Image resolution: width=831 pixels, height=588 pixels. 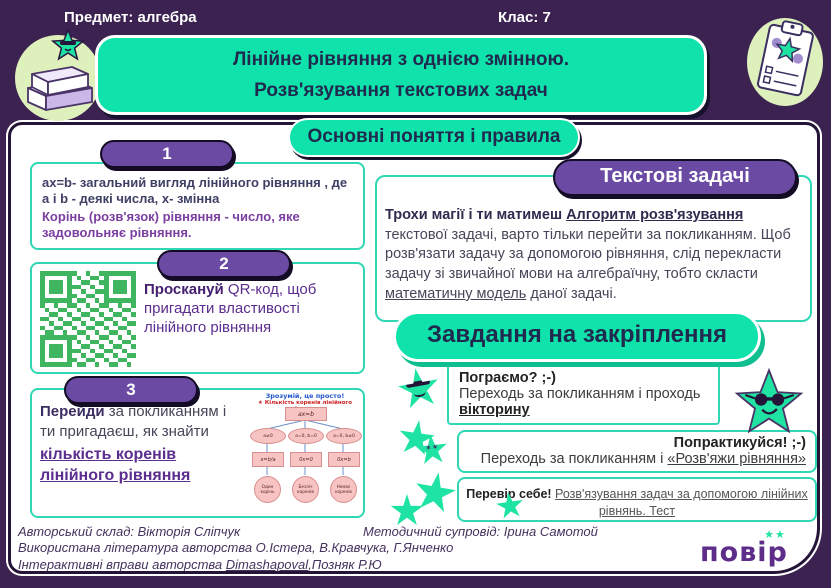 What do you see at coordinates (115, 464) in the screenshot?
I see `roots-count-link: кількість коренів лінійного рівняння` at bounding box center [115, 464].